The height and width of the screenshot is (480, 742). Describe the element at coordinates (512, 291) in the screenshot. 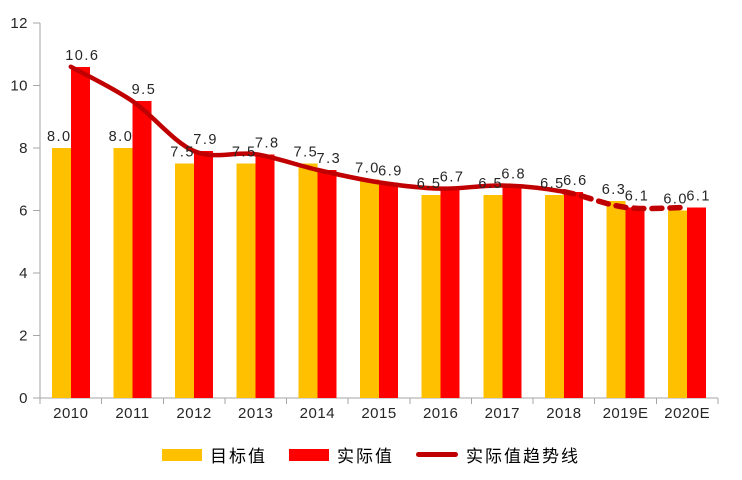

I see `bar-actual-2017` at that location.